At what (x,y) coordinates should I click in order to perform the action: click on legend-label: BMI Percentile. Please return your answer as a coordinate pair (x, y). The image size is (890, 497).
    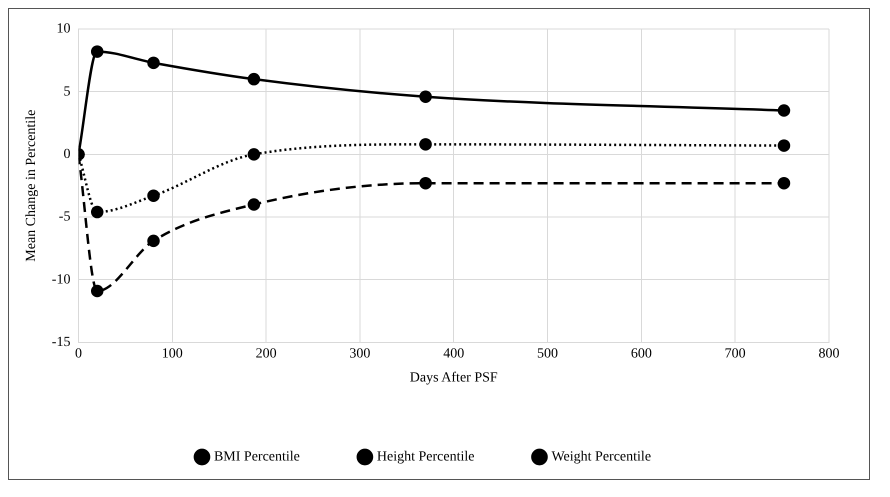
    Looking at the image, I should click on (257, 457).